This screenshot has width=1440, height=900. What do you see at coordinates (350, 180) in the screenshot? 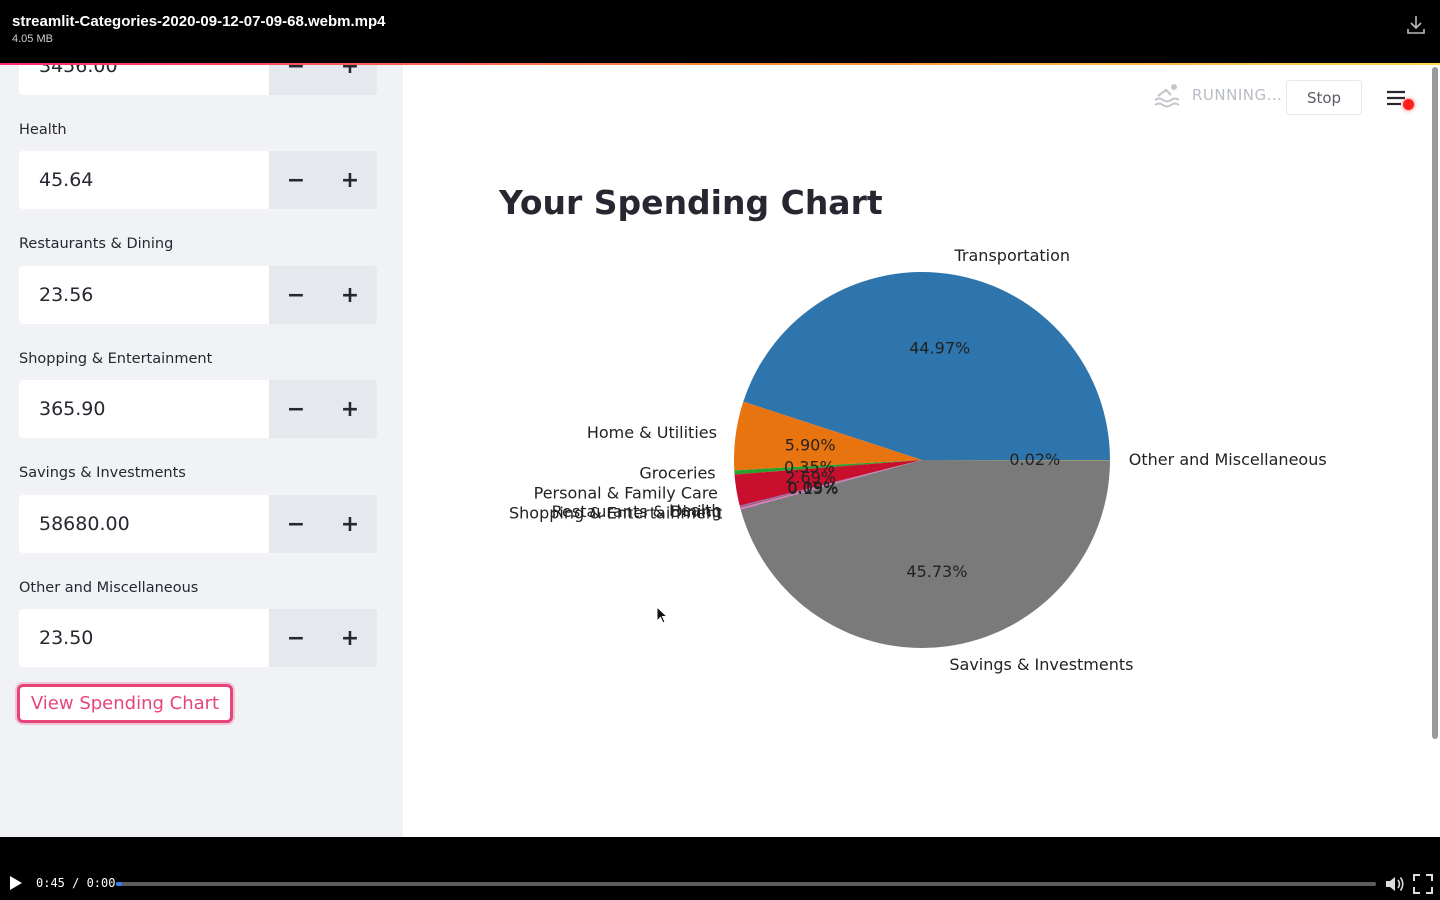
I see `health-increment-button: +` at bounding box center [350, 180].